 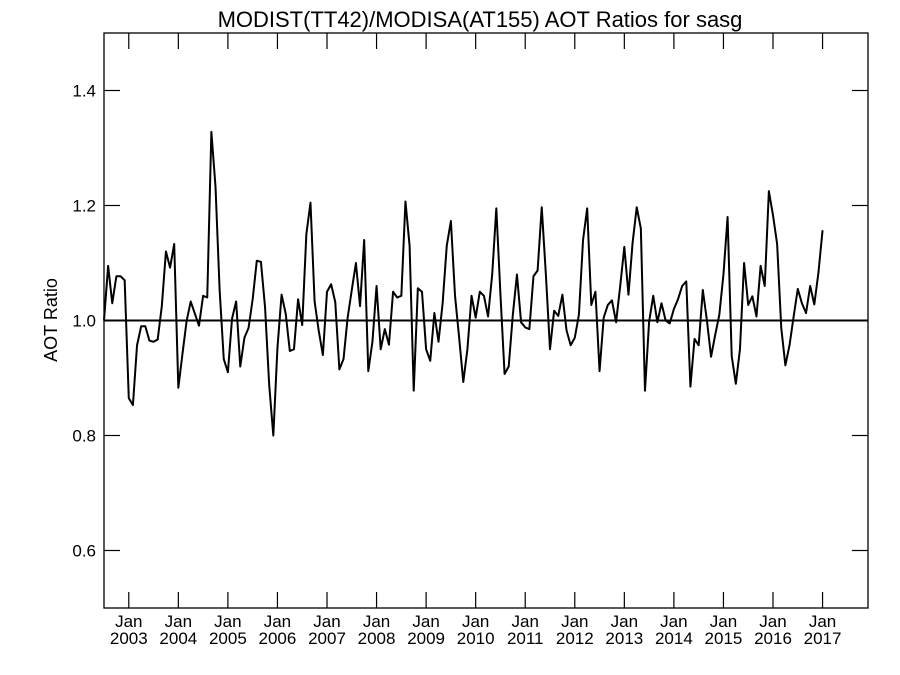 What do you see at coordinates (525, 638) in the screenshot?
I see `x-tick-year-label: 2011` at bounding box center [525, 638].